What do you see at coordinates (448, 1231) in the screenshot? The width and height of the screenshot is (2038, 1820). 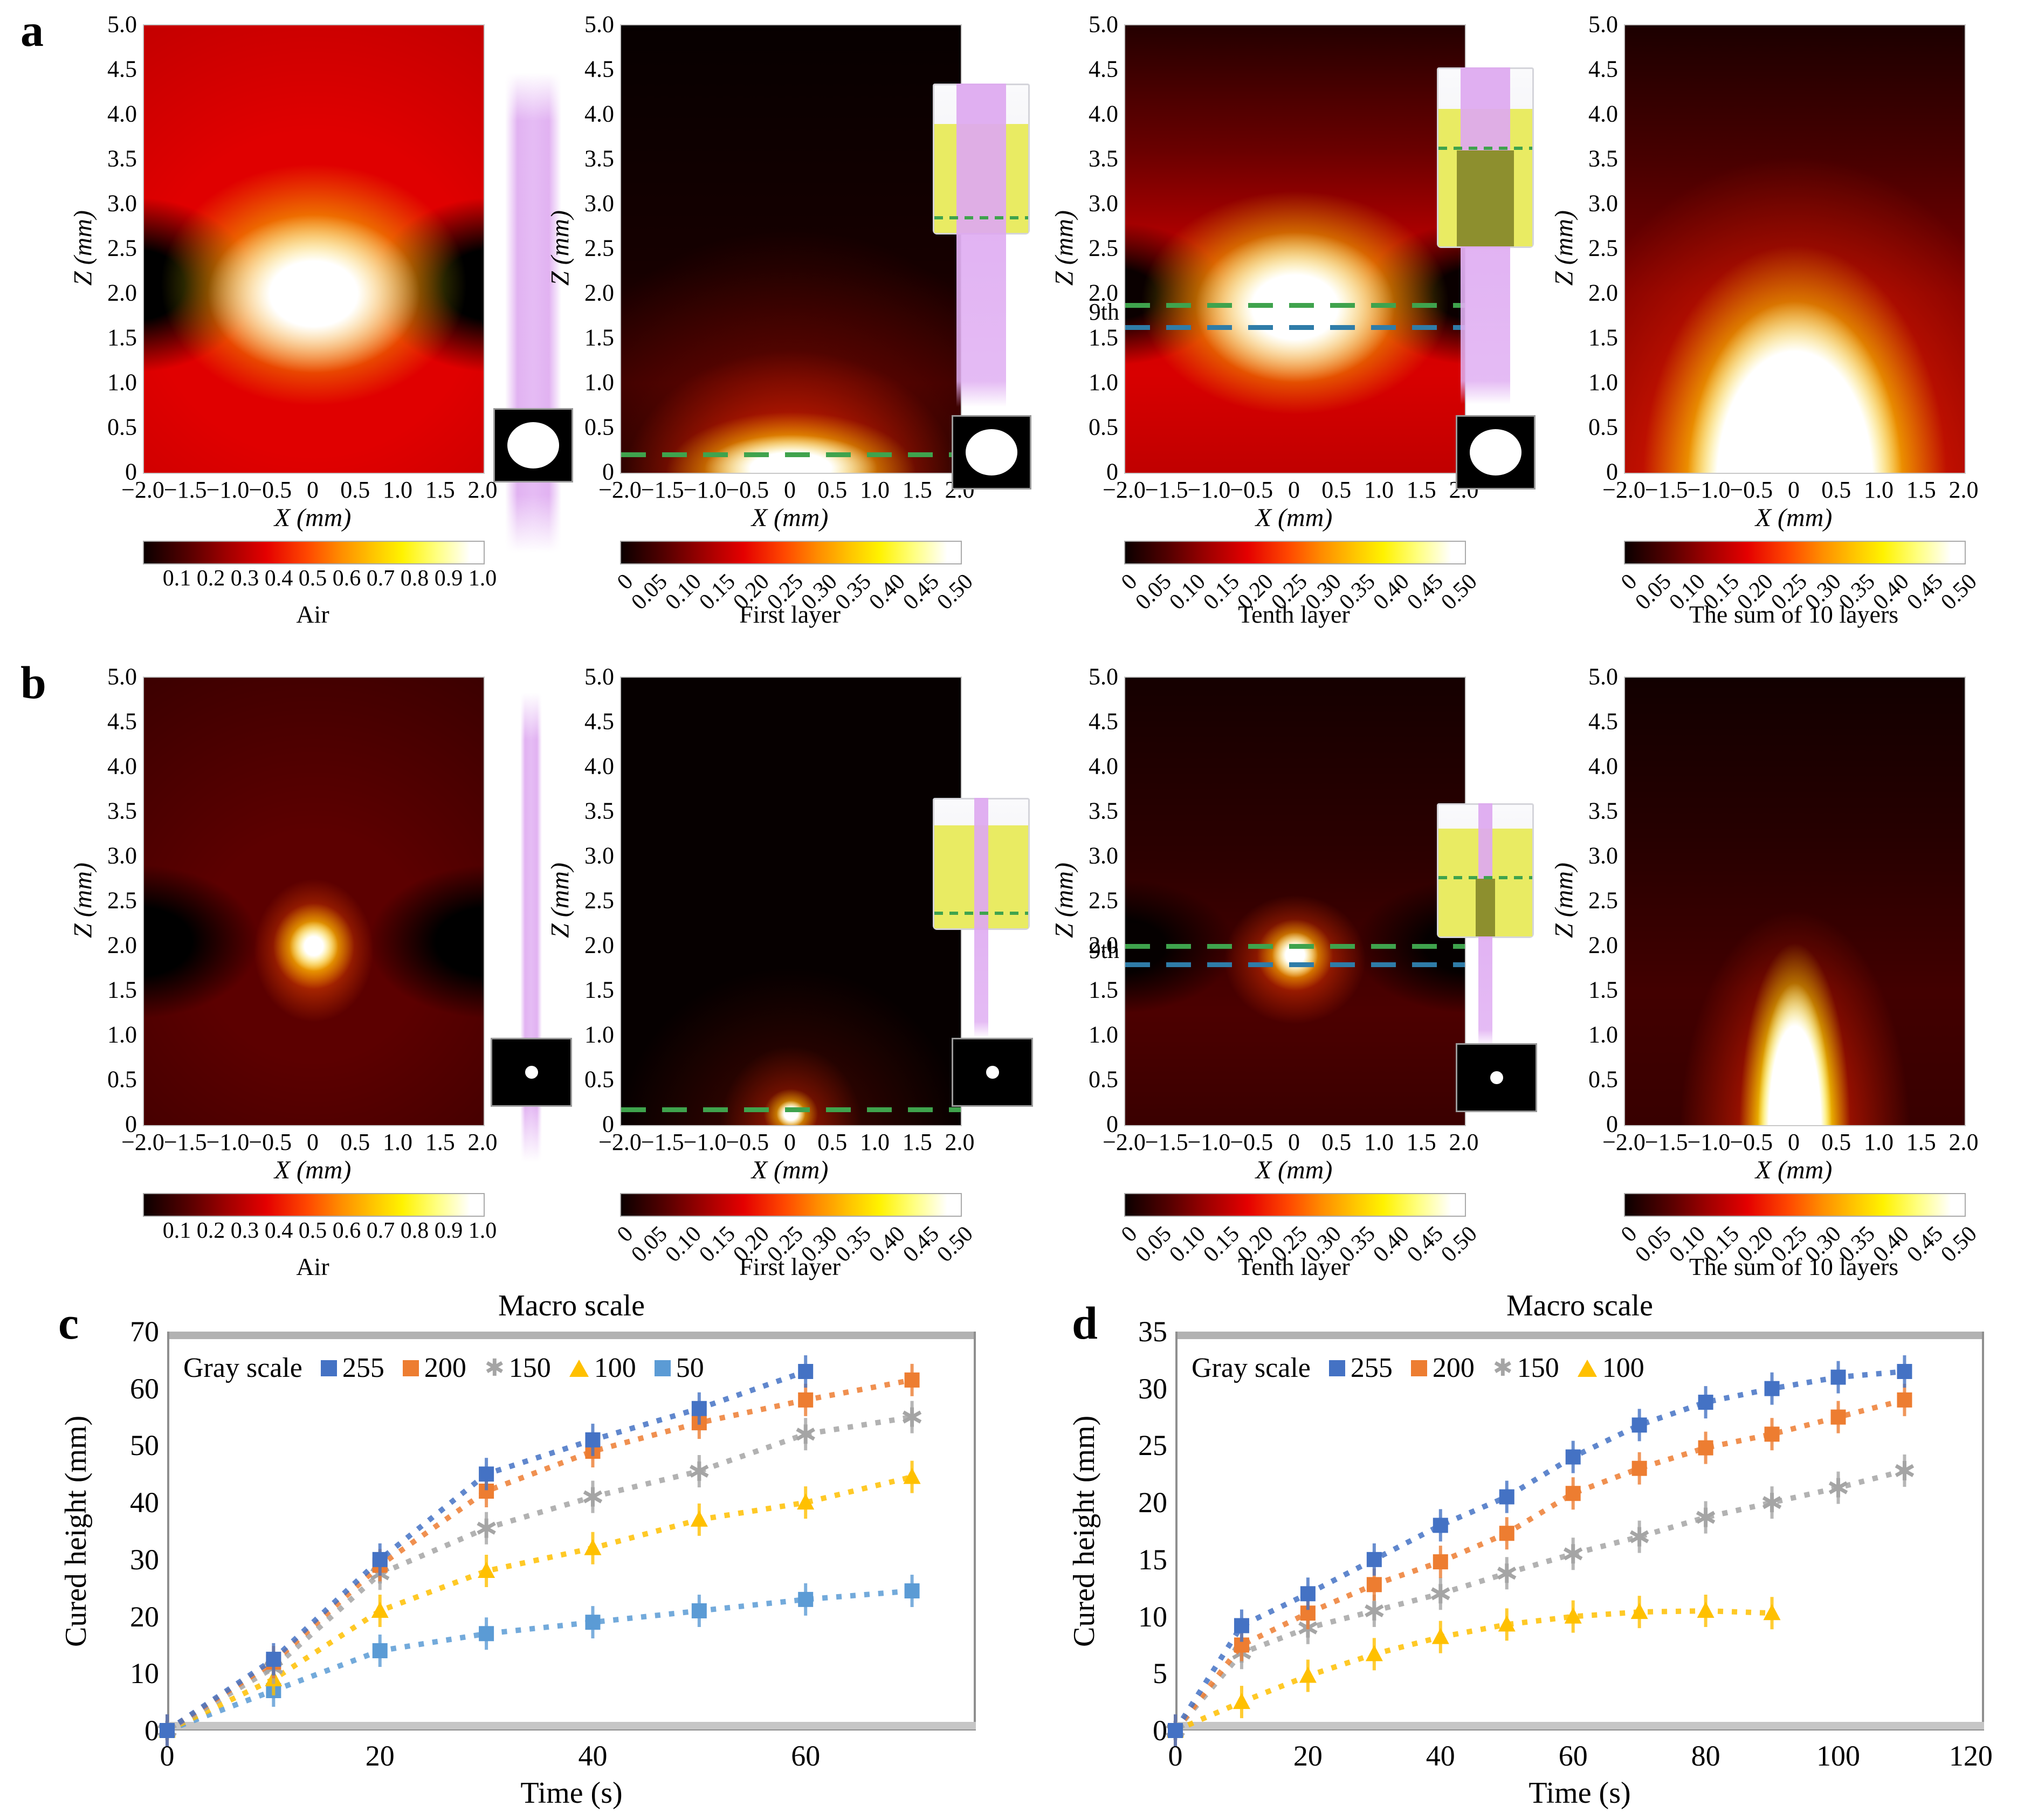 I see `tick-label: 0.9` at bounding box center [448, 1231].